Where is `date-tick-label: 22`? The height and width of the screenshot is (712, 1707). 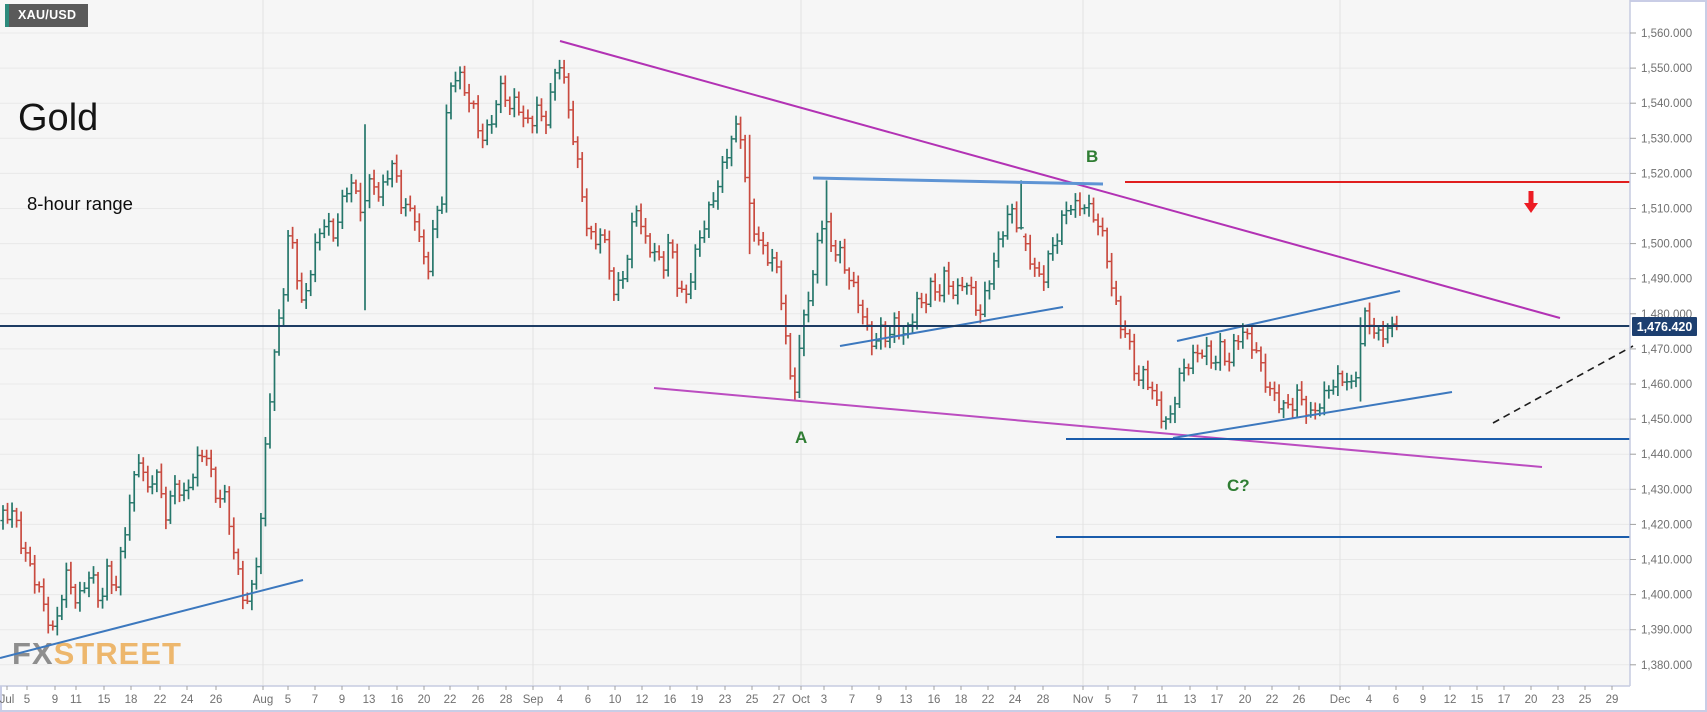 date-tick-label: 22 is located at coordinates (450, 700).